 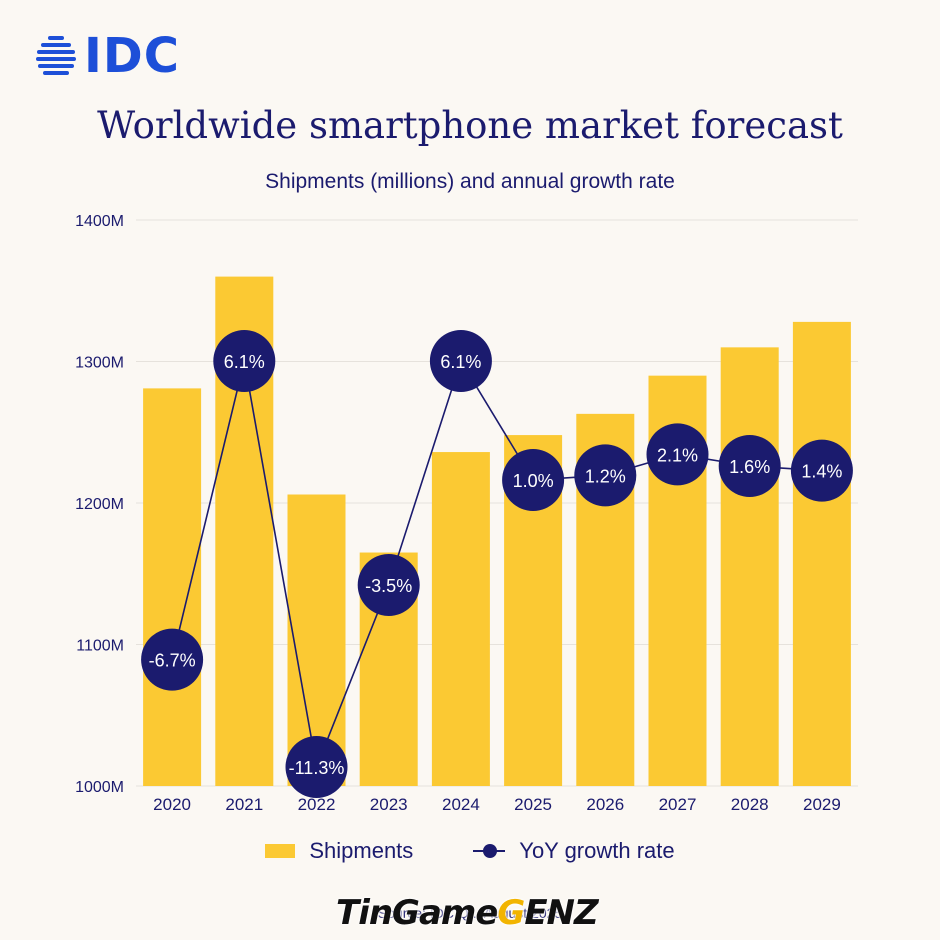 I want to click on bar-2028, so click(x=749, y=566).